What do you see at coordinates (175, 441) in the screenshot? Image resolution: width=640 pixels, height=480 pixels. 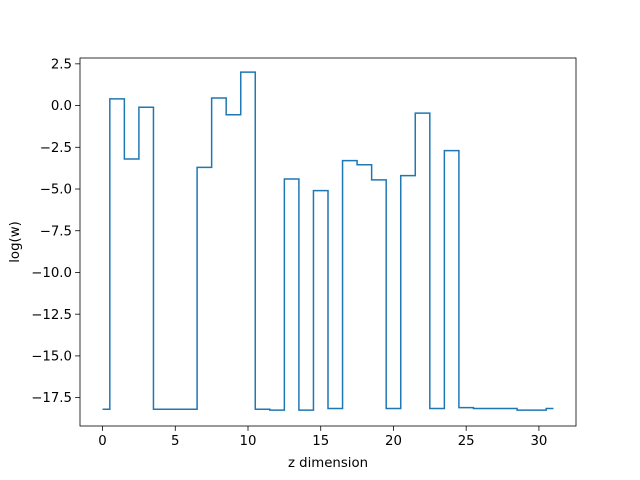 I see `x-tick-label: 5` at bounding box center [175, 441].